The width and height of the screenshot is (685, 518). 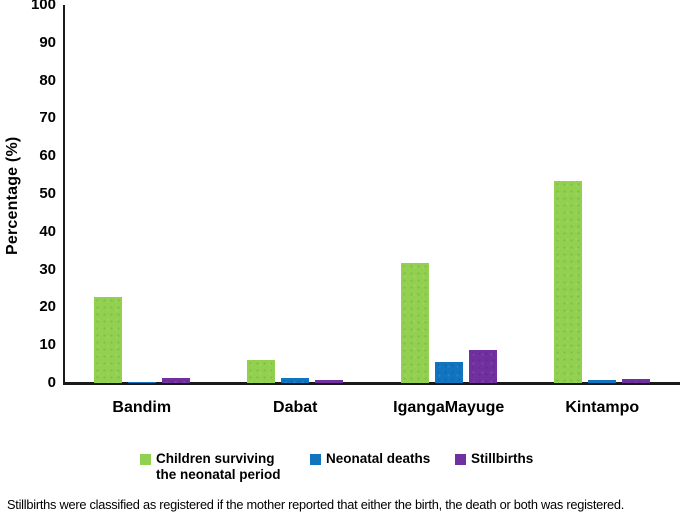 I want to click on y-tick-label: 60, so click(x=47, y=156).